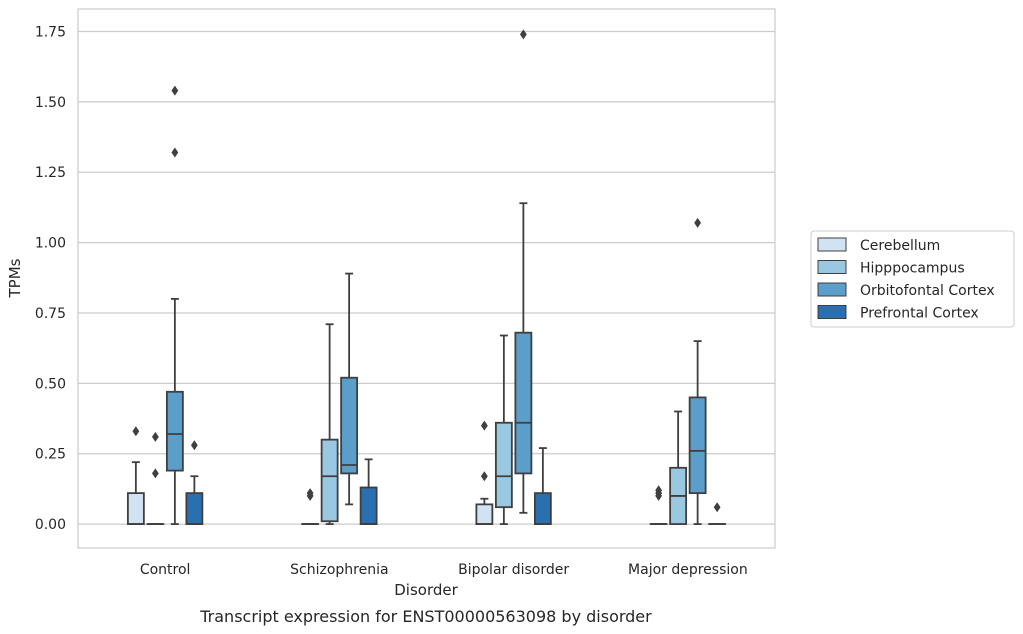  What do you see at coordinates (50, 314) in the screenshot?
I see `y-tick-label: 0.75` at bounding box center [50, 314].